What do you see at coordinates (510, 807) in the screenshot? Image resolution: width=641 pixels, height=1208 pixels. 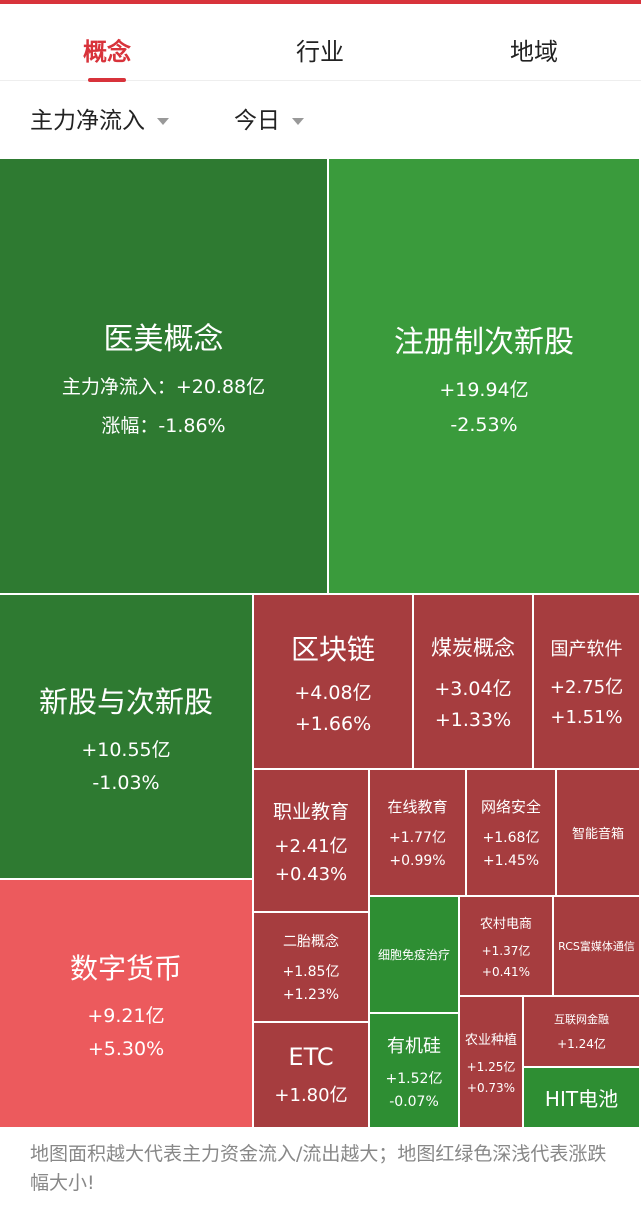 I see `cell-name: 网络安全` at bounding box center [510, 807].